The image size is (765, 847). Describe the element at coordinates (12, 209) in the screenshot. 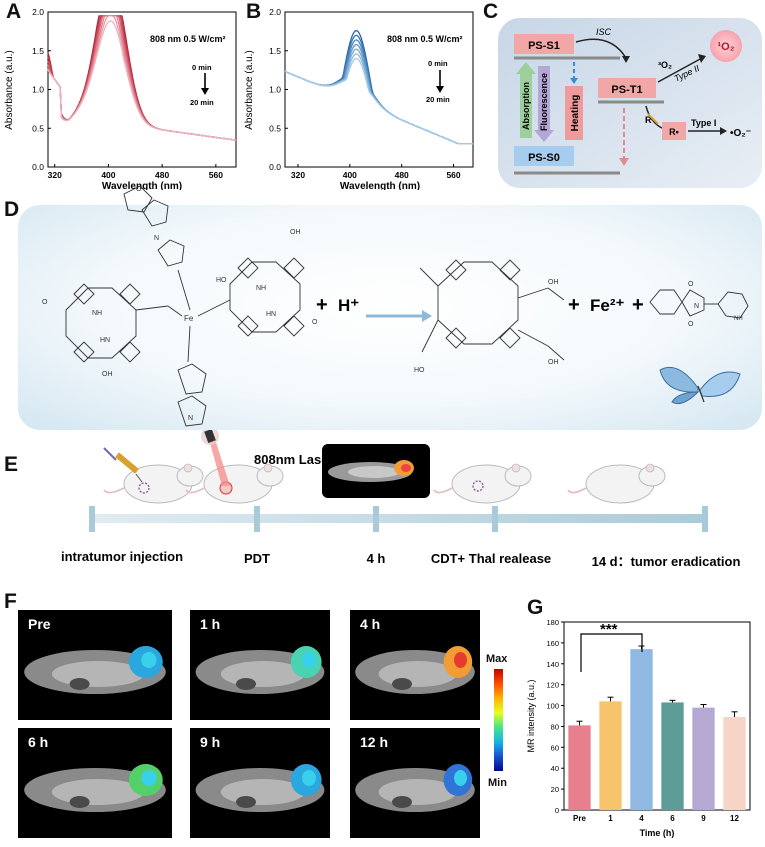

I see `panel-label-d: D` at that location.